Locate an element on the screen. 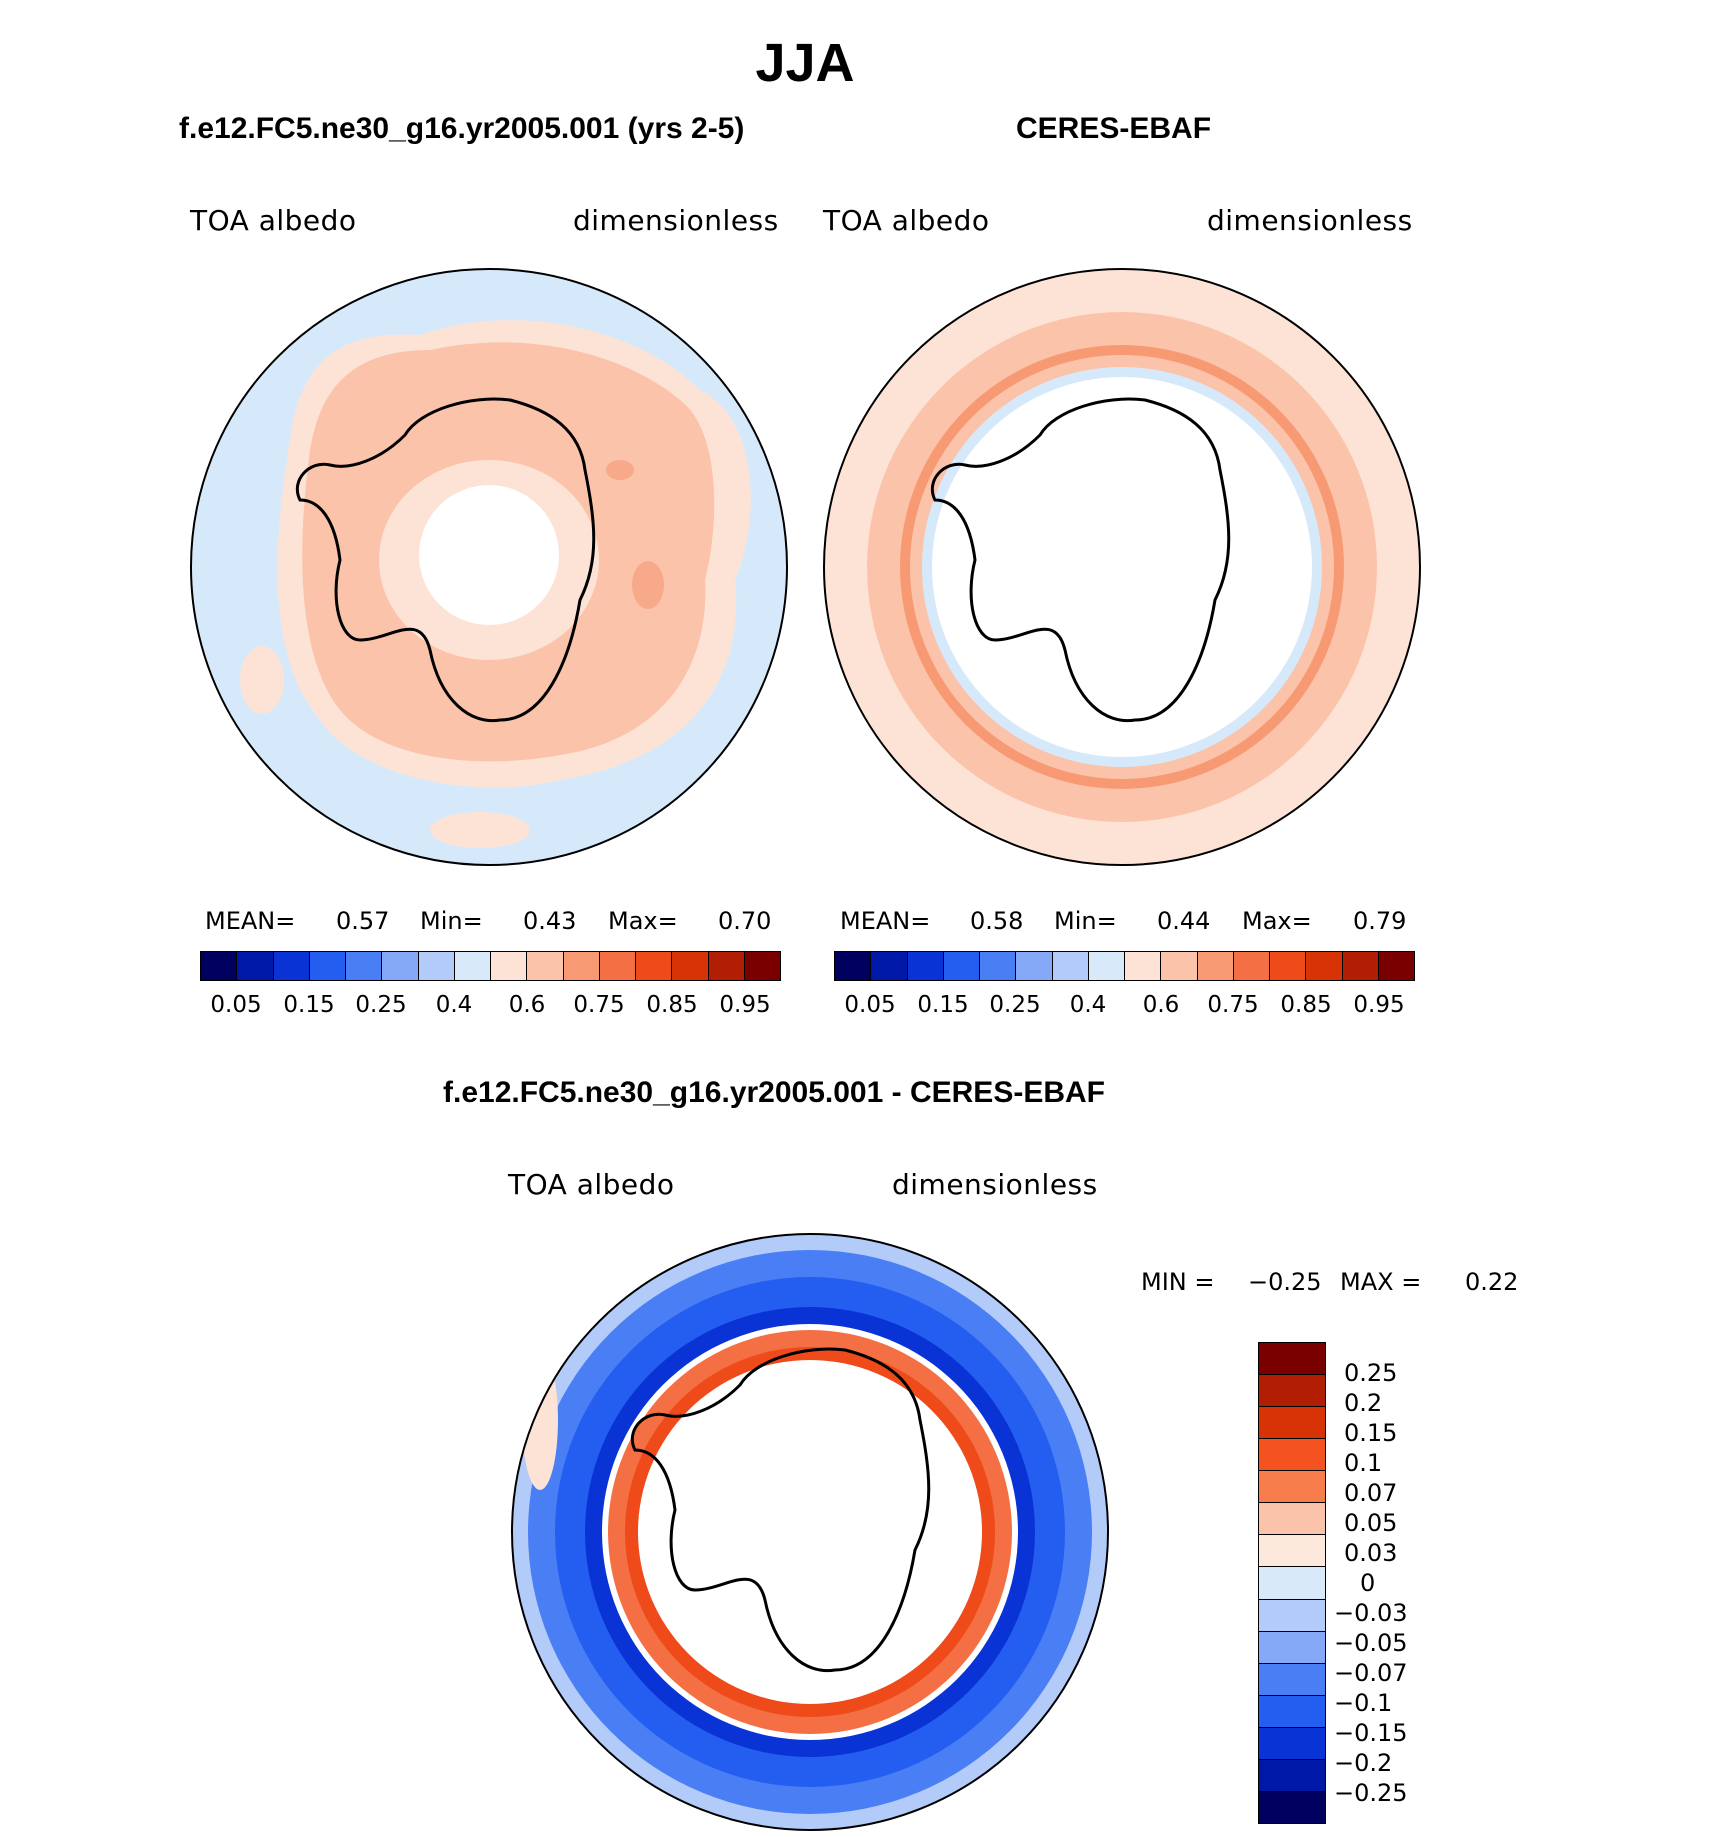  diff-variable-label: TOA albedo is located at coordinates (591, 1184).